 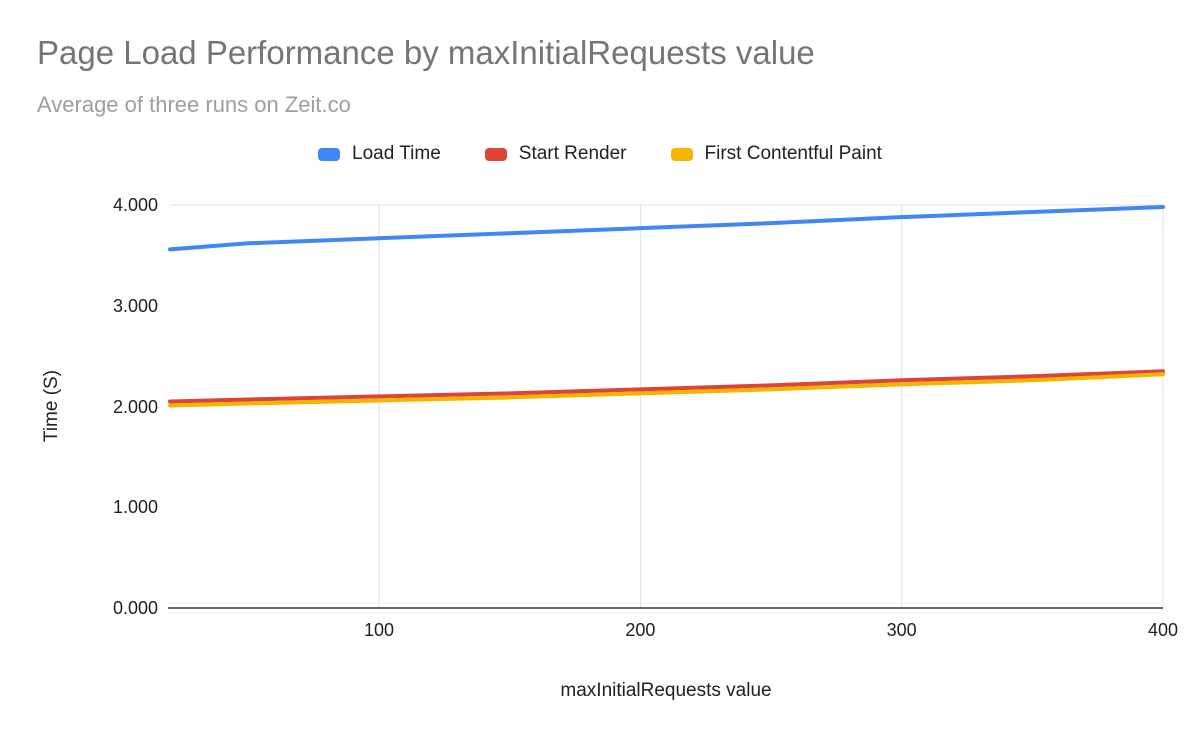 What do you see at coordinates (681, 154) in the screenshot?
I see `legend-swatch-first-contentful-paint` at bounding box center [681, 154].